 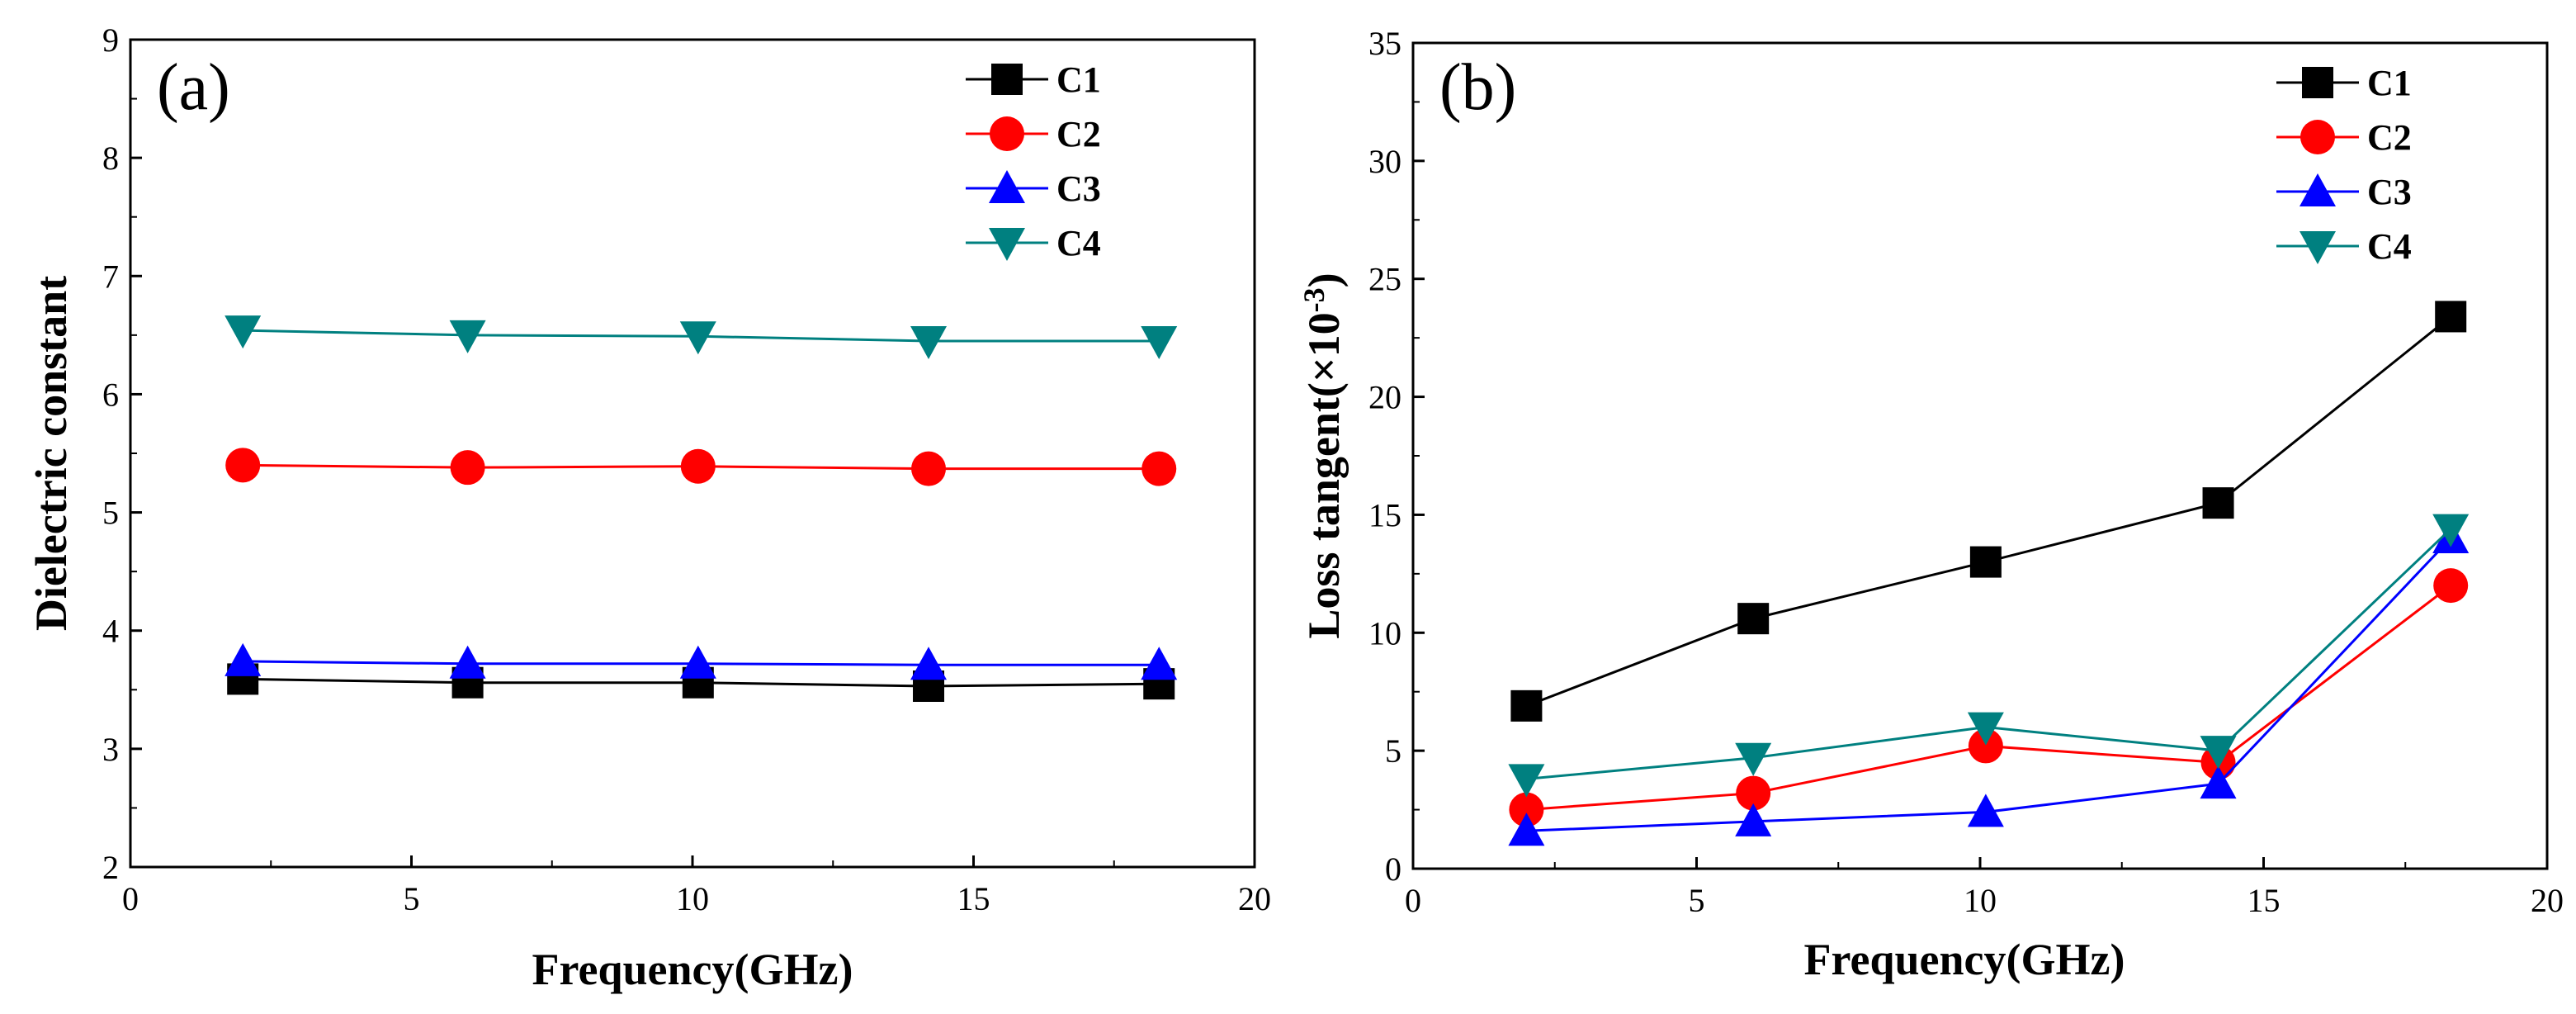 What do you see at coordinates (1384, 161) in the screenshot?
I see `panel-b-y-tick-label-6: 30` at bounding box center [1384, 161].